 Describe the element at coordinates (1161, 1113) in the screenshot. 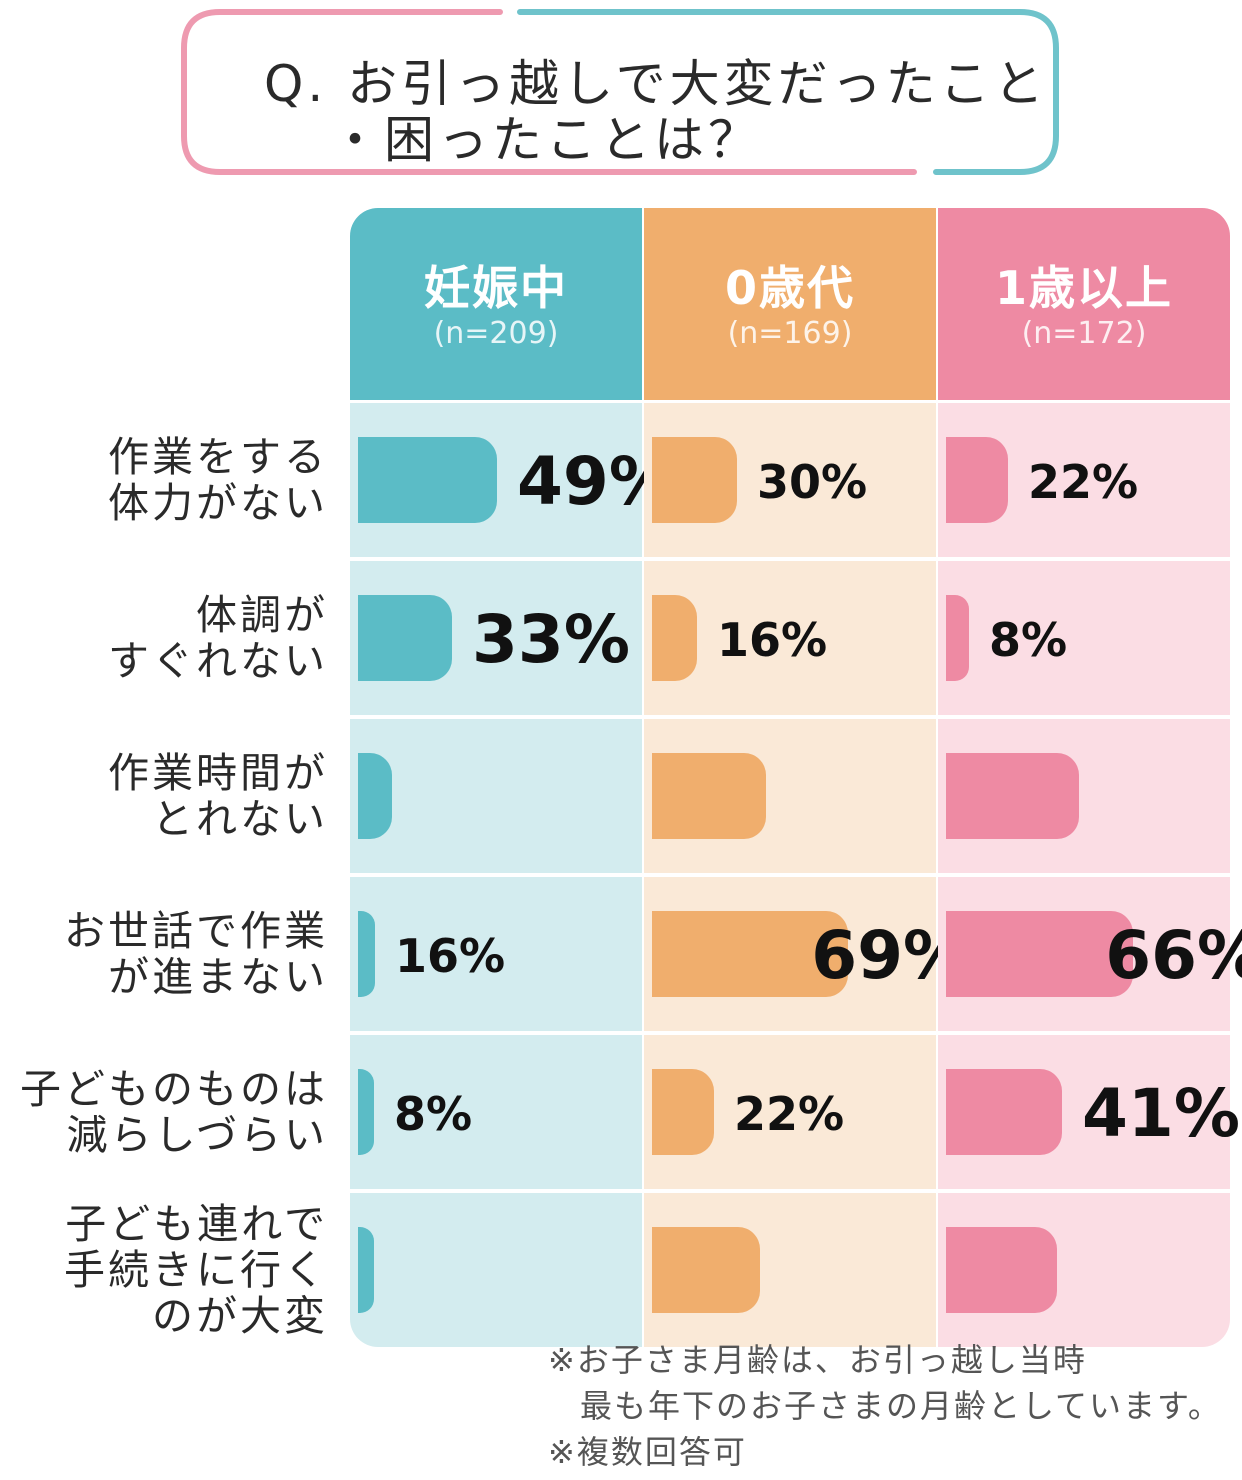

I see `data-label: 41%` at that location.